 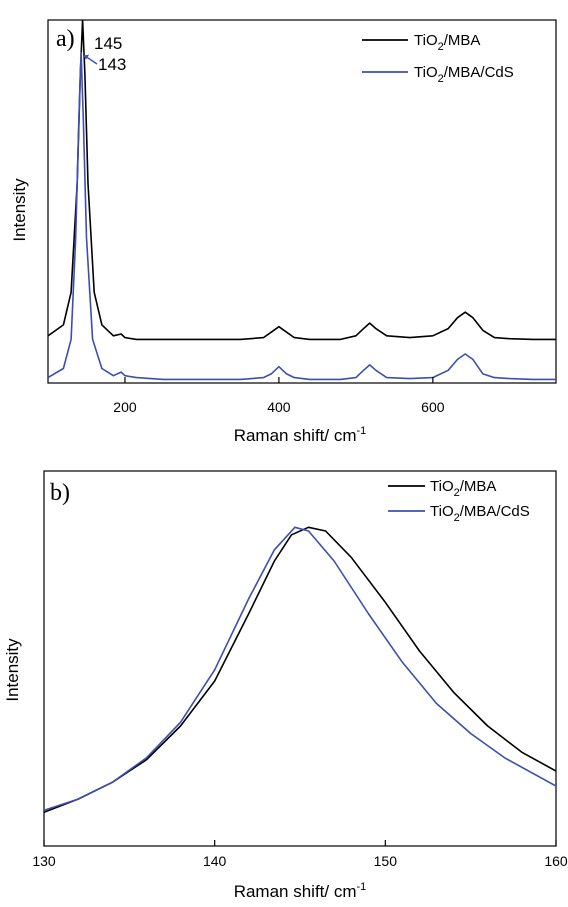 I want to click on x-tick-label: 150, so click(x=386, y=861).